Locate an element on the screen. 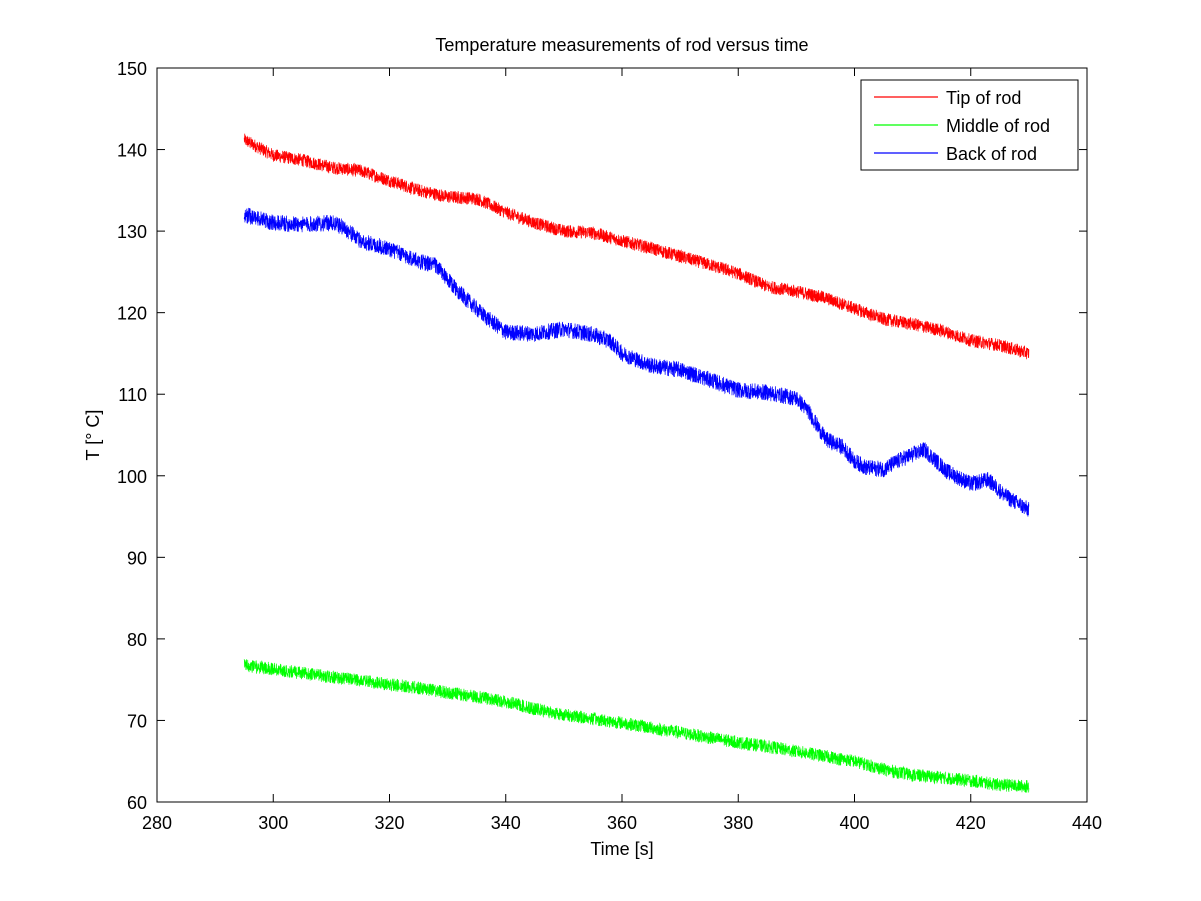  y-tick-label: 90 is located at coordinates (137, 558).